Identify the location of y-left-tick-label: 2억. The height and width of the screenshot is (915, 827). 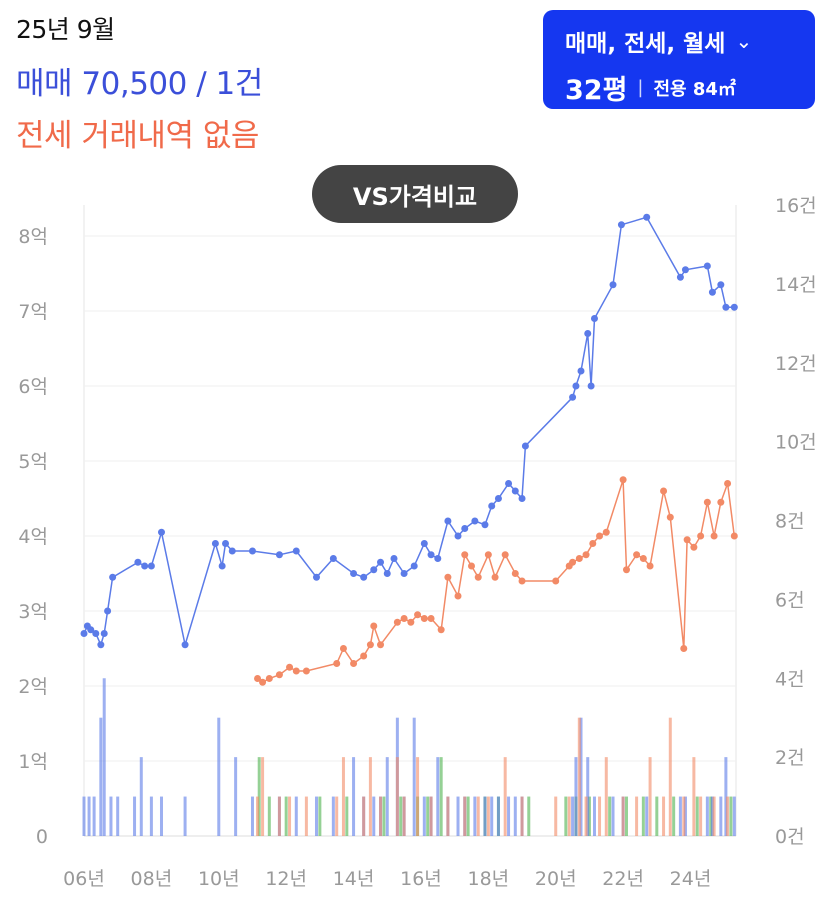
(33, 687).